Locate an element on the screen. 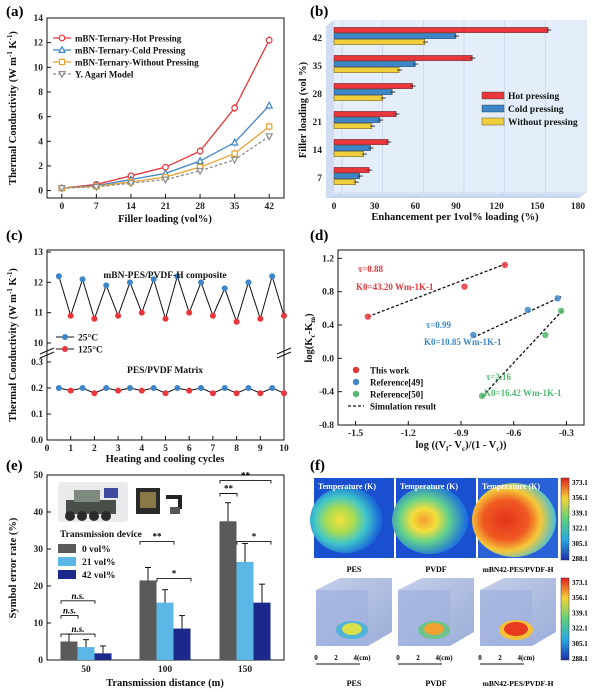 The height and width of the screenshot is (692, 594). c-upper-ytick-label-0: 10 is located at coordinates (39, 344).